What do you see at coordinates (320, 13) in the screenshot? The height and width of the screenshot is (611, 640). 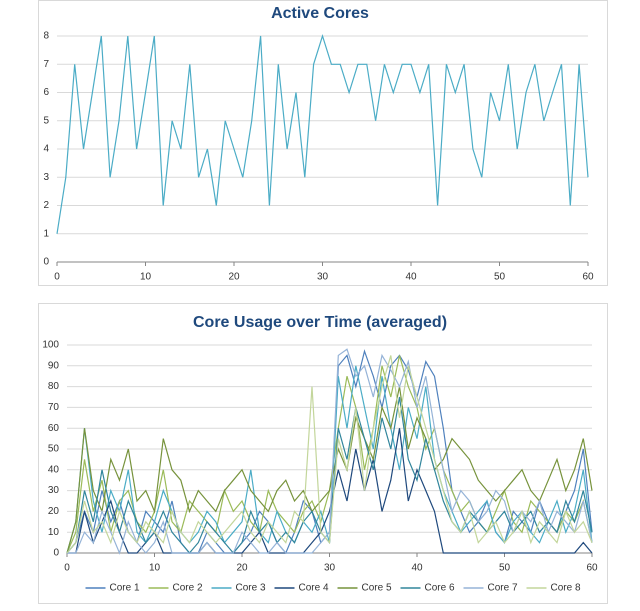 I see `chart-title: Active Cores` at bounding box center [320, 13].